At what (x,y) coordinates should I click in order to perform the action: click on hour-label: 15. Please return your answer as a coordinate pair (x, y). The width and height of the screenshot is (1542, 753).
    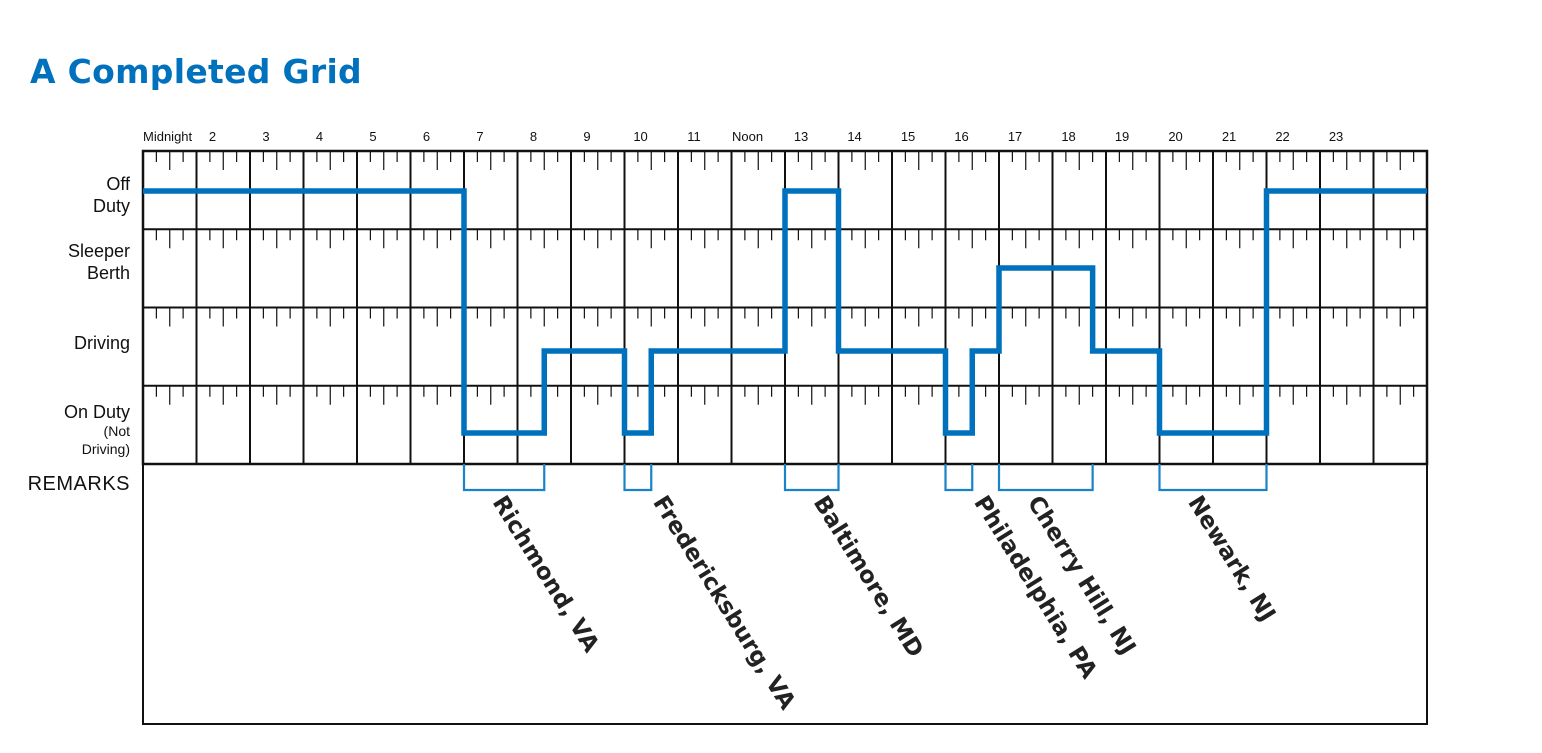
    Looking at the image, I should click on (908, 136).